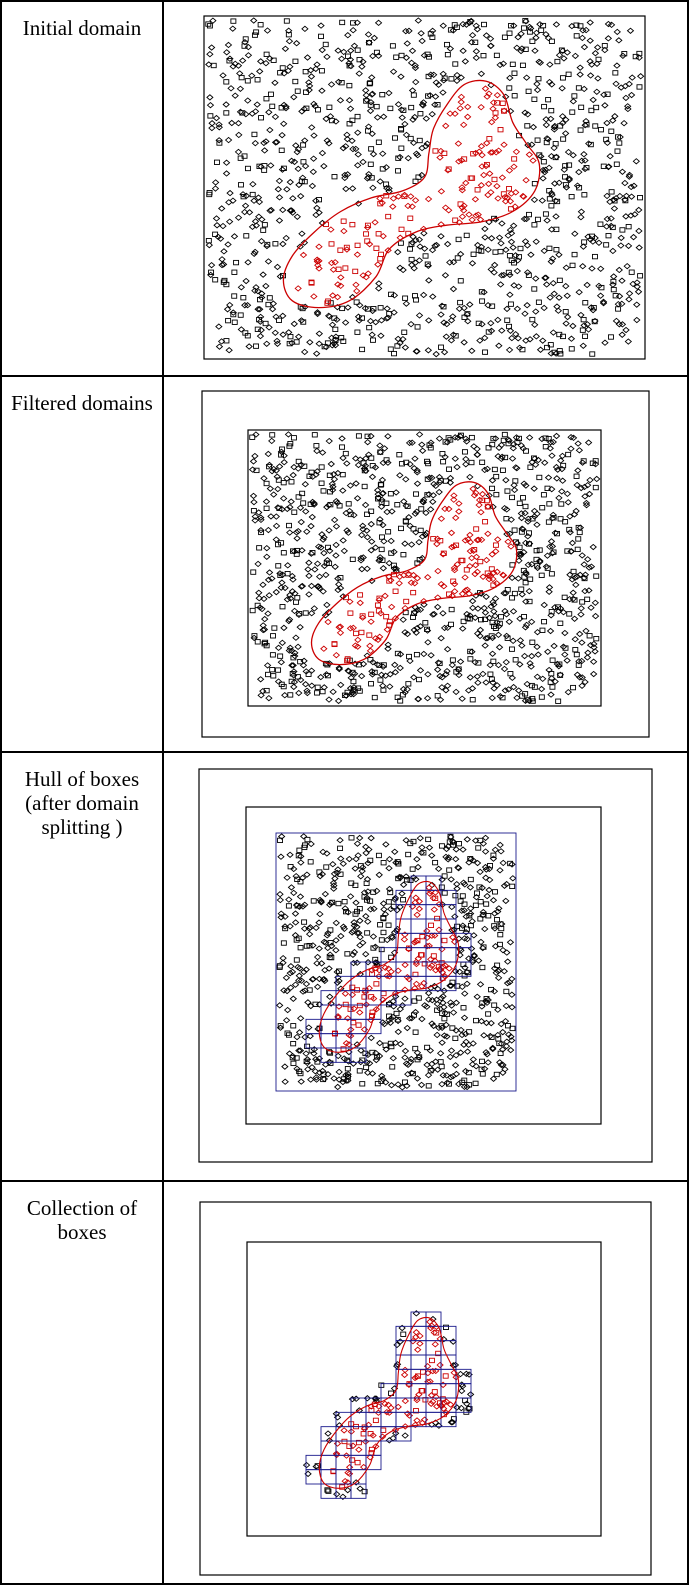 This screenshot has width=691, height=1587. What do you see at coordinates (424, 187) in the screenshot?
I see `initial-domain-plot` at bounding box center [424, 187].